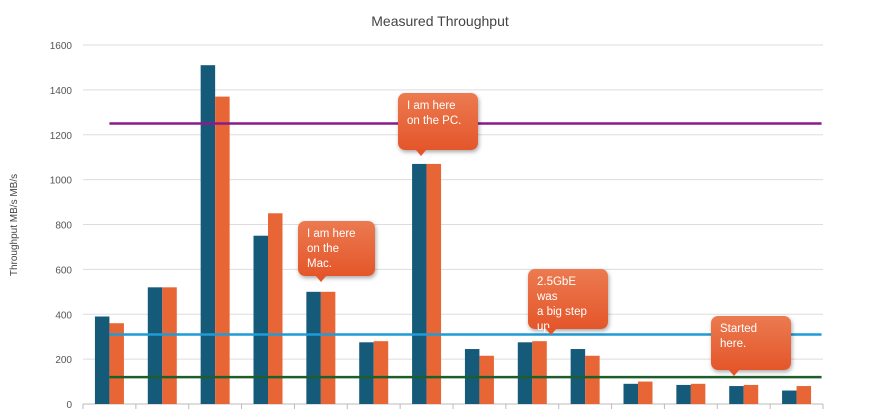  I want to click on chart-title: Measured Throughput, so click(440, 21).